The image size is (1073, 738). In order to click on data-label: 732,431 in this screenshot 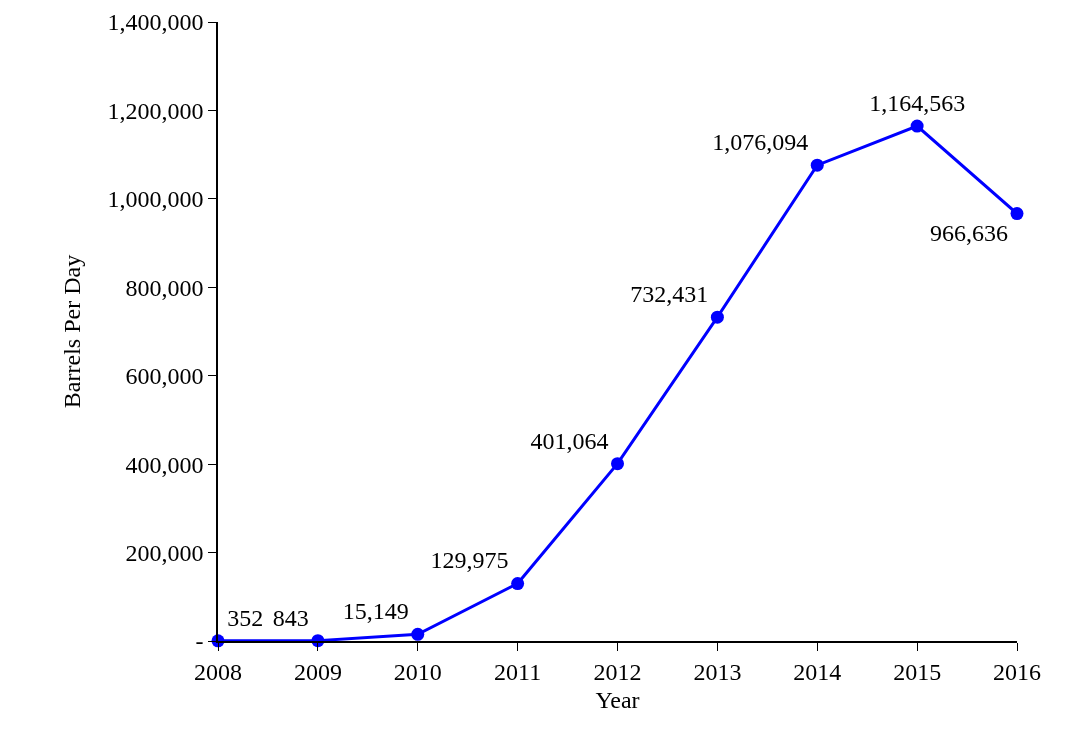, I will do `click(669, 294)`.